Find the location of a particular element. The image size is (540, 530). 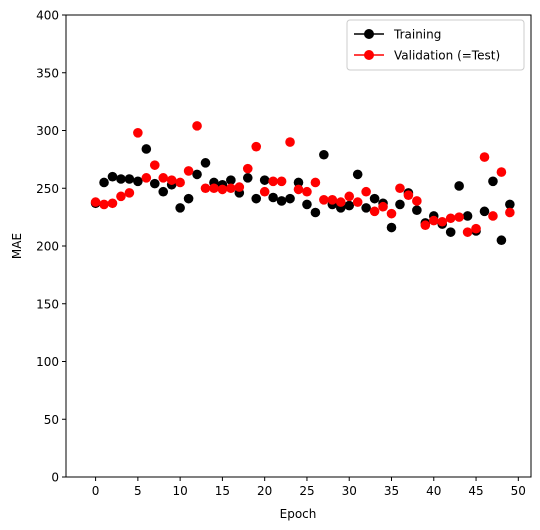

y-tick-label: 400 is located at coordinates (47, 16).